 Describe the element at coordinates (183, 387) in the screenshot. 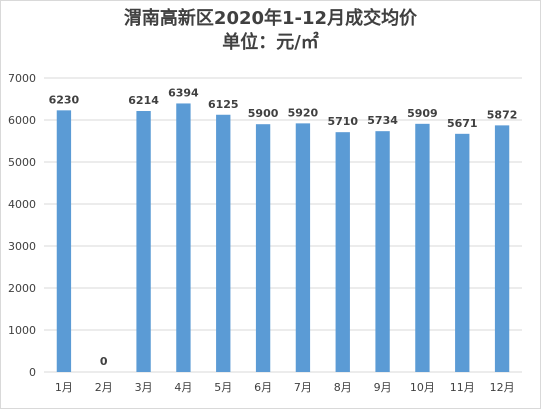

I see `x-tick-label: 4月` at that location.